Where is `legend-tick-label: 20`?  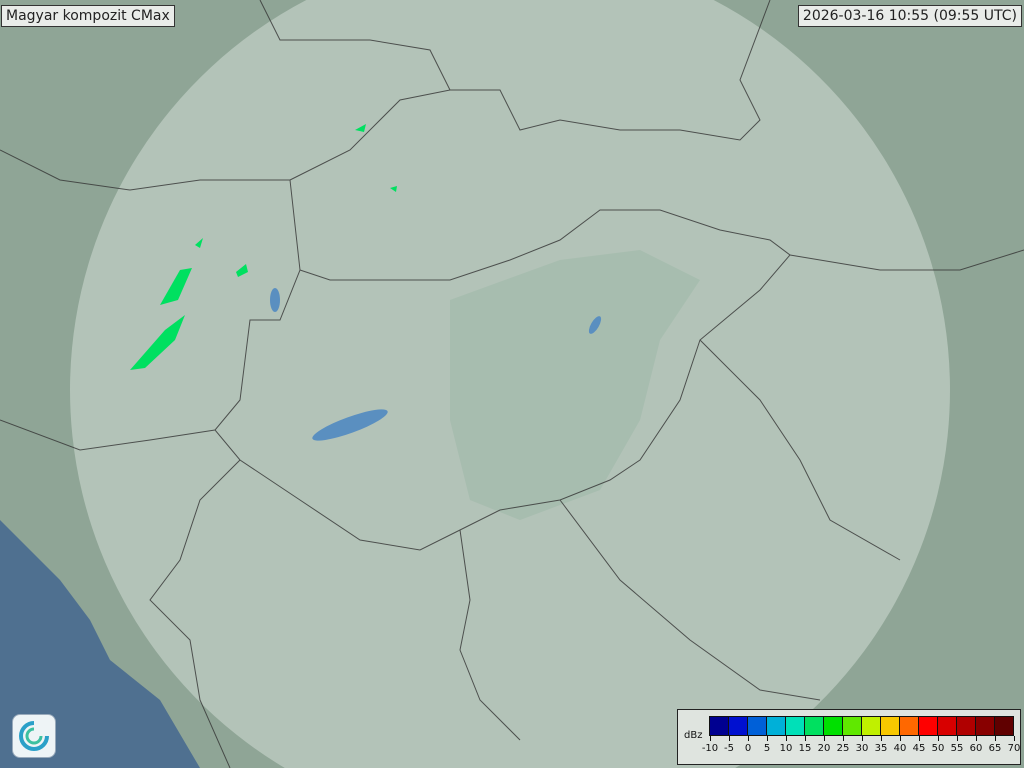
legend-tick-label: 20 is located at coordinates (824, 748).